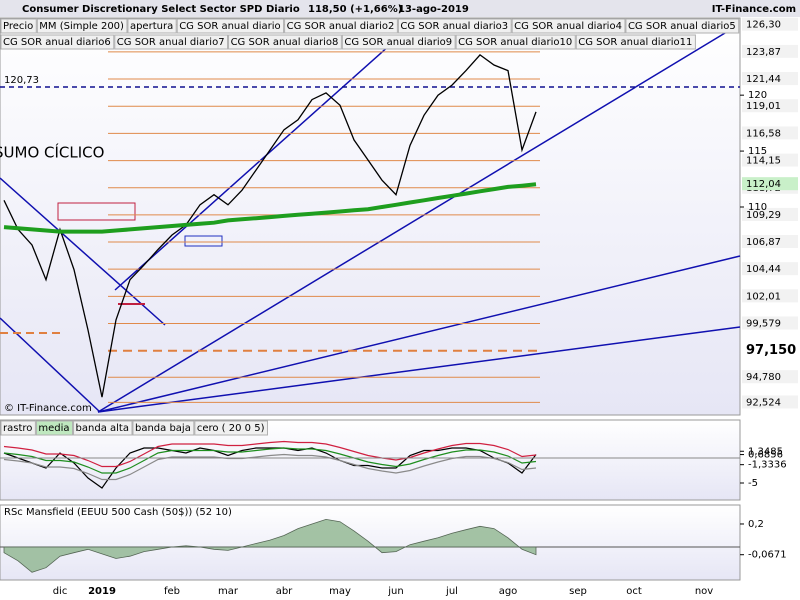  I want to click on legend-button-label: CG SOR anual diario8, so click(285, 42).